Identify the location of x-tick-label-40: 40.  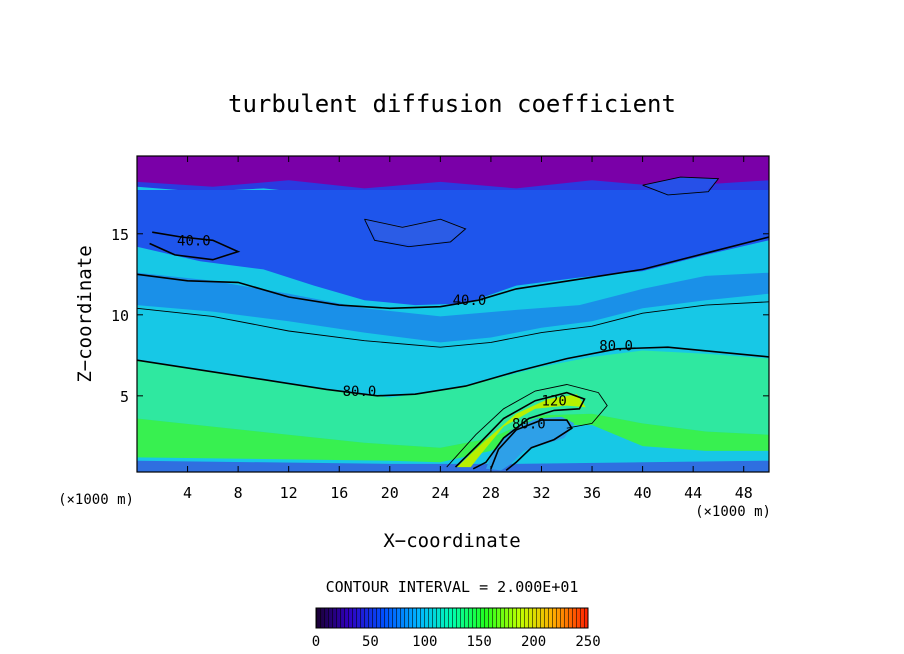
(643, 493).